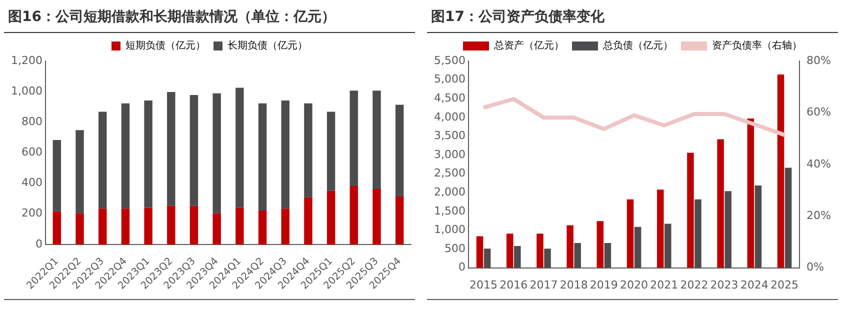 The width and height of the screenshot is (846, 328). Describe the element at coordinates (450, 60) in the screenshot. I see `y-tick-label: 5,500` at that location.